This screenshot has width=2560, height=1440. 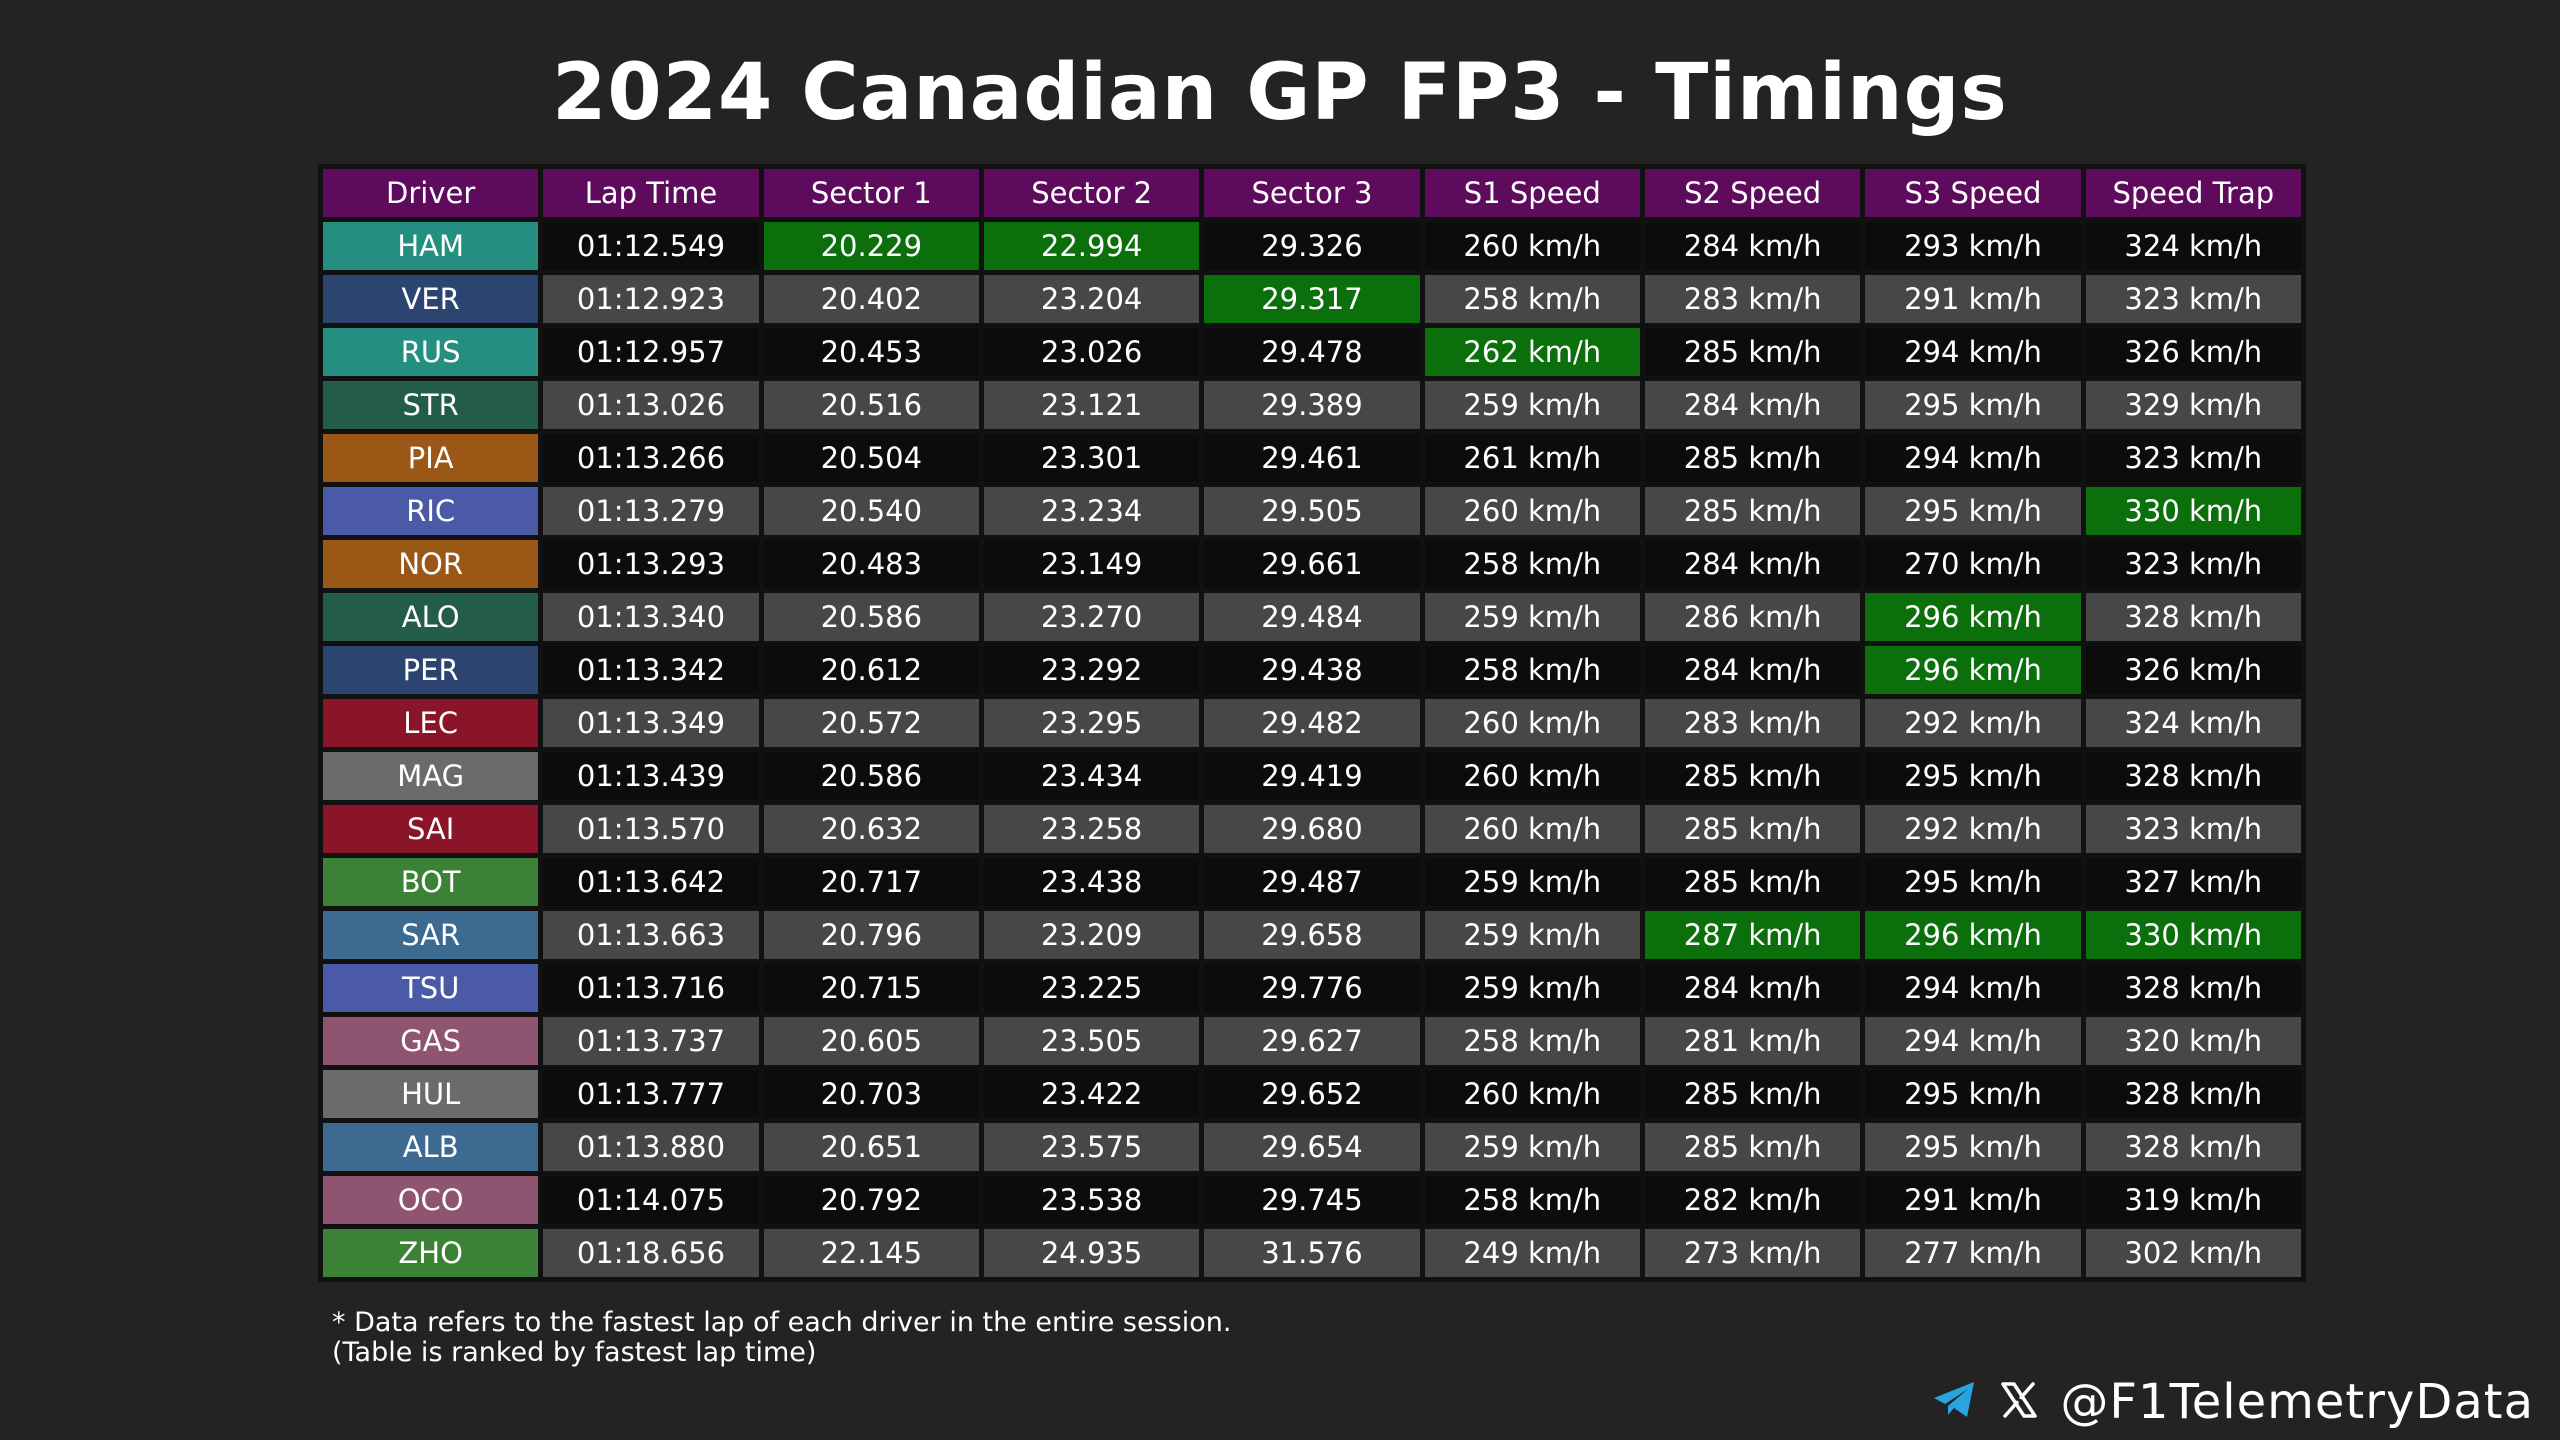 What do you see at coordinates (651, 564) in the screenshot?
I see `table-cell: 01:13.293` at bounding box center [651, 564].